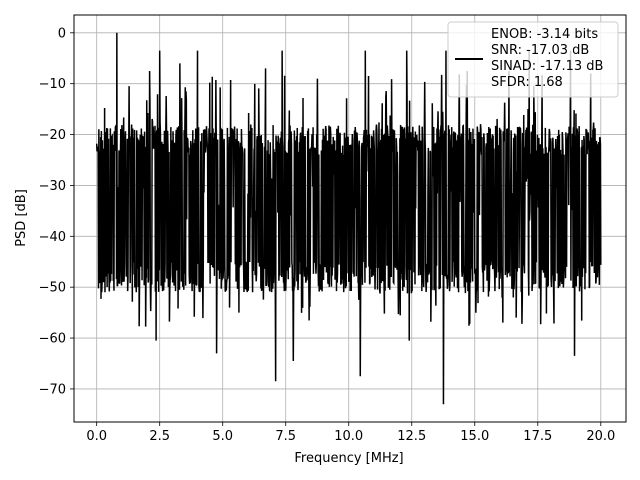  I want to click on y-tick-label: −20, so click(52, 135).